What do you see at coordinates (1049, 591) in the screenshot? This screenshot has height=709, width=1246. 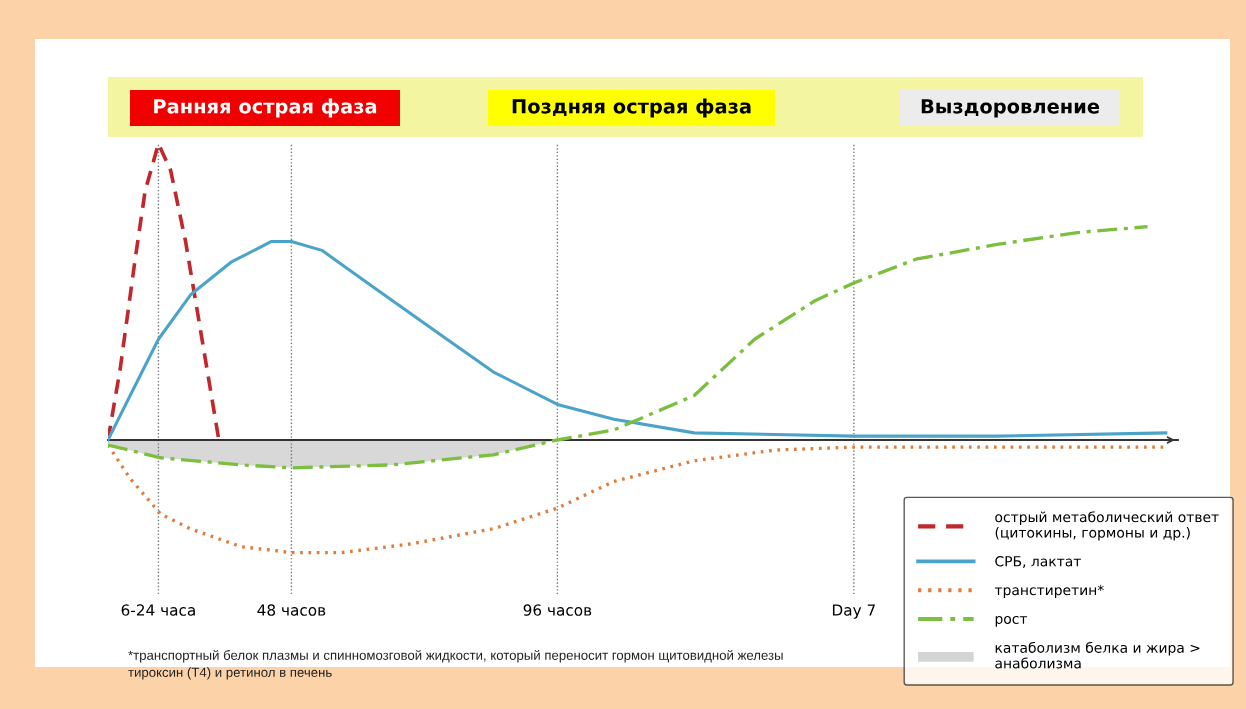 I see `legend-label: транстиретин*` at bounding box center [1049, 591].